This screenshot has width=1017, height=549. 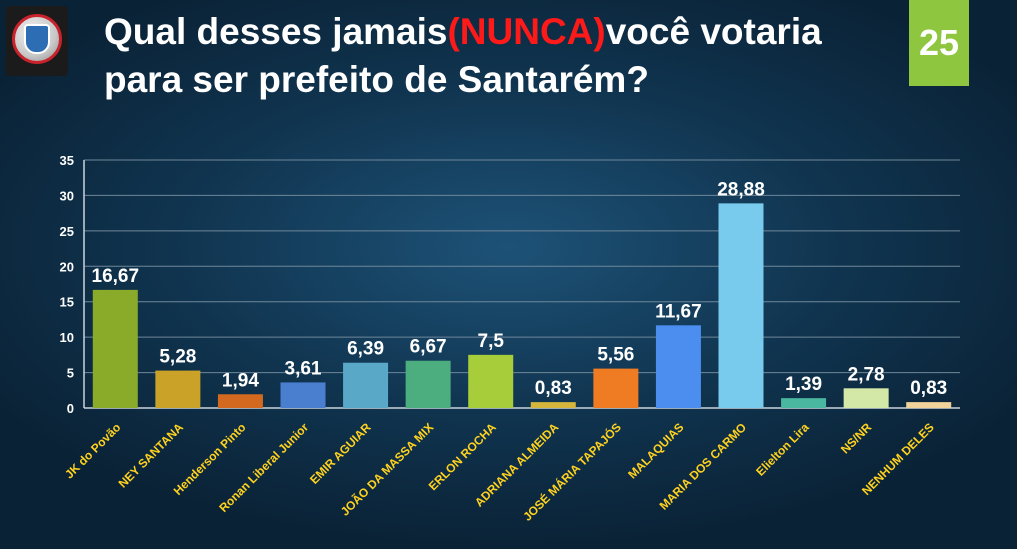 What do you see at coordinates (615, 355) in the screenshot?
I see `data-label: 5,56` at bounding box center [615, 355].